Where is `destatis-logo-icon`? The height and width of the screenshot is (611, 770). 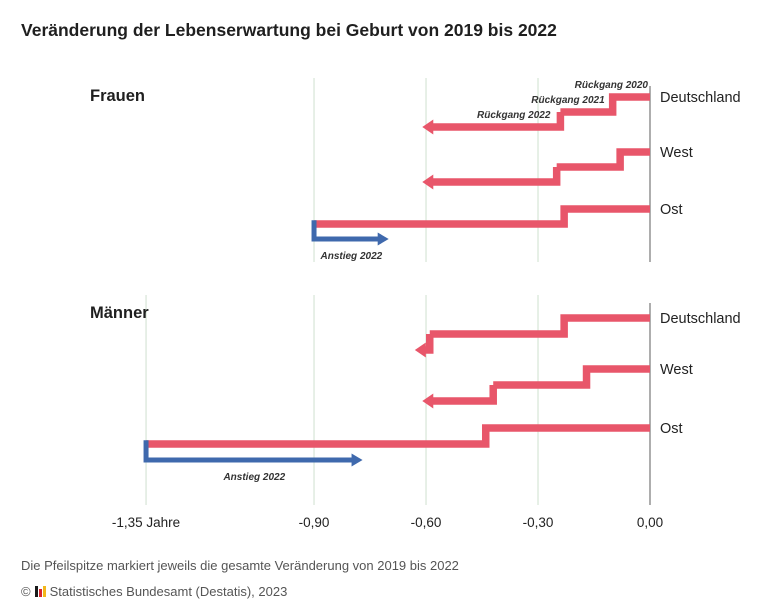
destatis-logo-icon is located at coordinates (40, 591).